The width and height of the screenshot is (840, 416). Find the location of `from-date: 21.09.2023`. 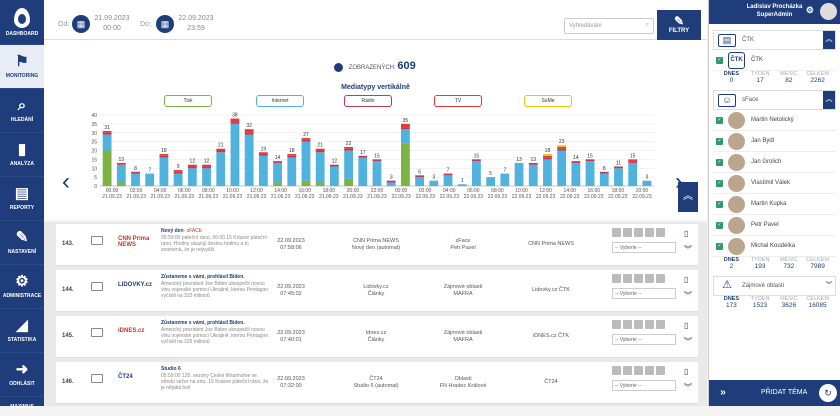

from-date: 21.09.2023 is located at coordinates (112, 18).